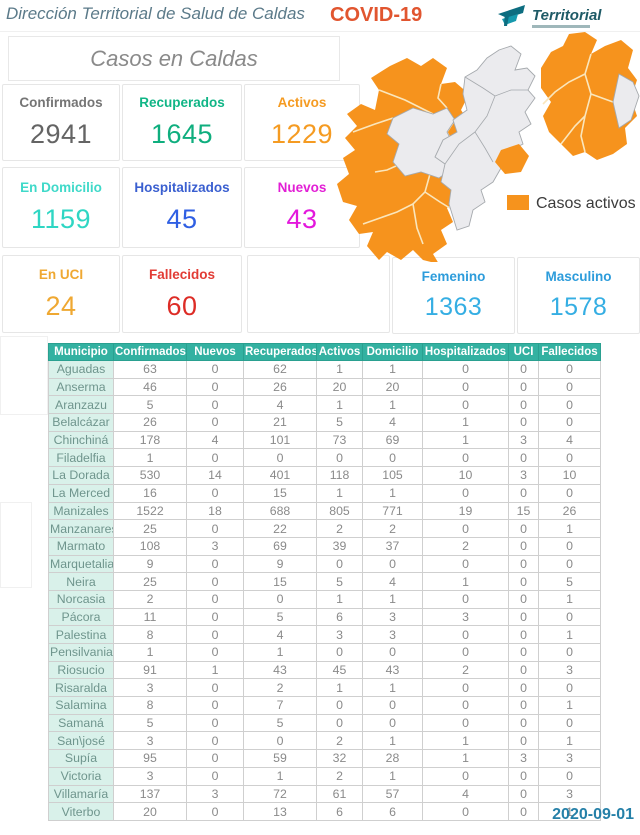  What do you see at coordinates (150, 794) in the screenshot?
I see `cell-confirmados: 137` at bounding box center [150, 794].